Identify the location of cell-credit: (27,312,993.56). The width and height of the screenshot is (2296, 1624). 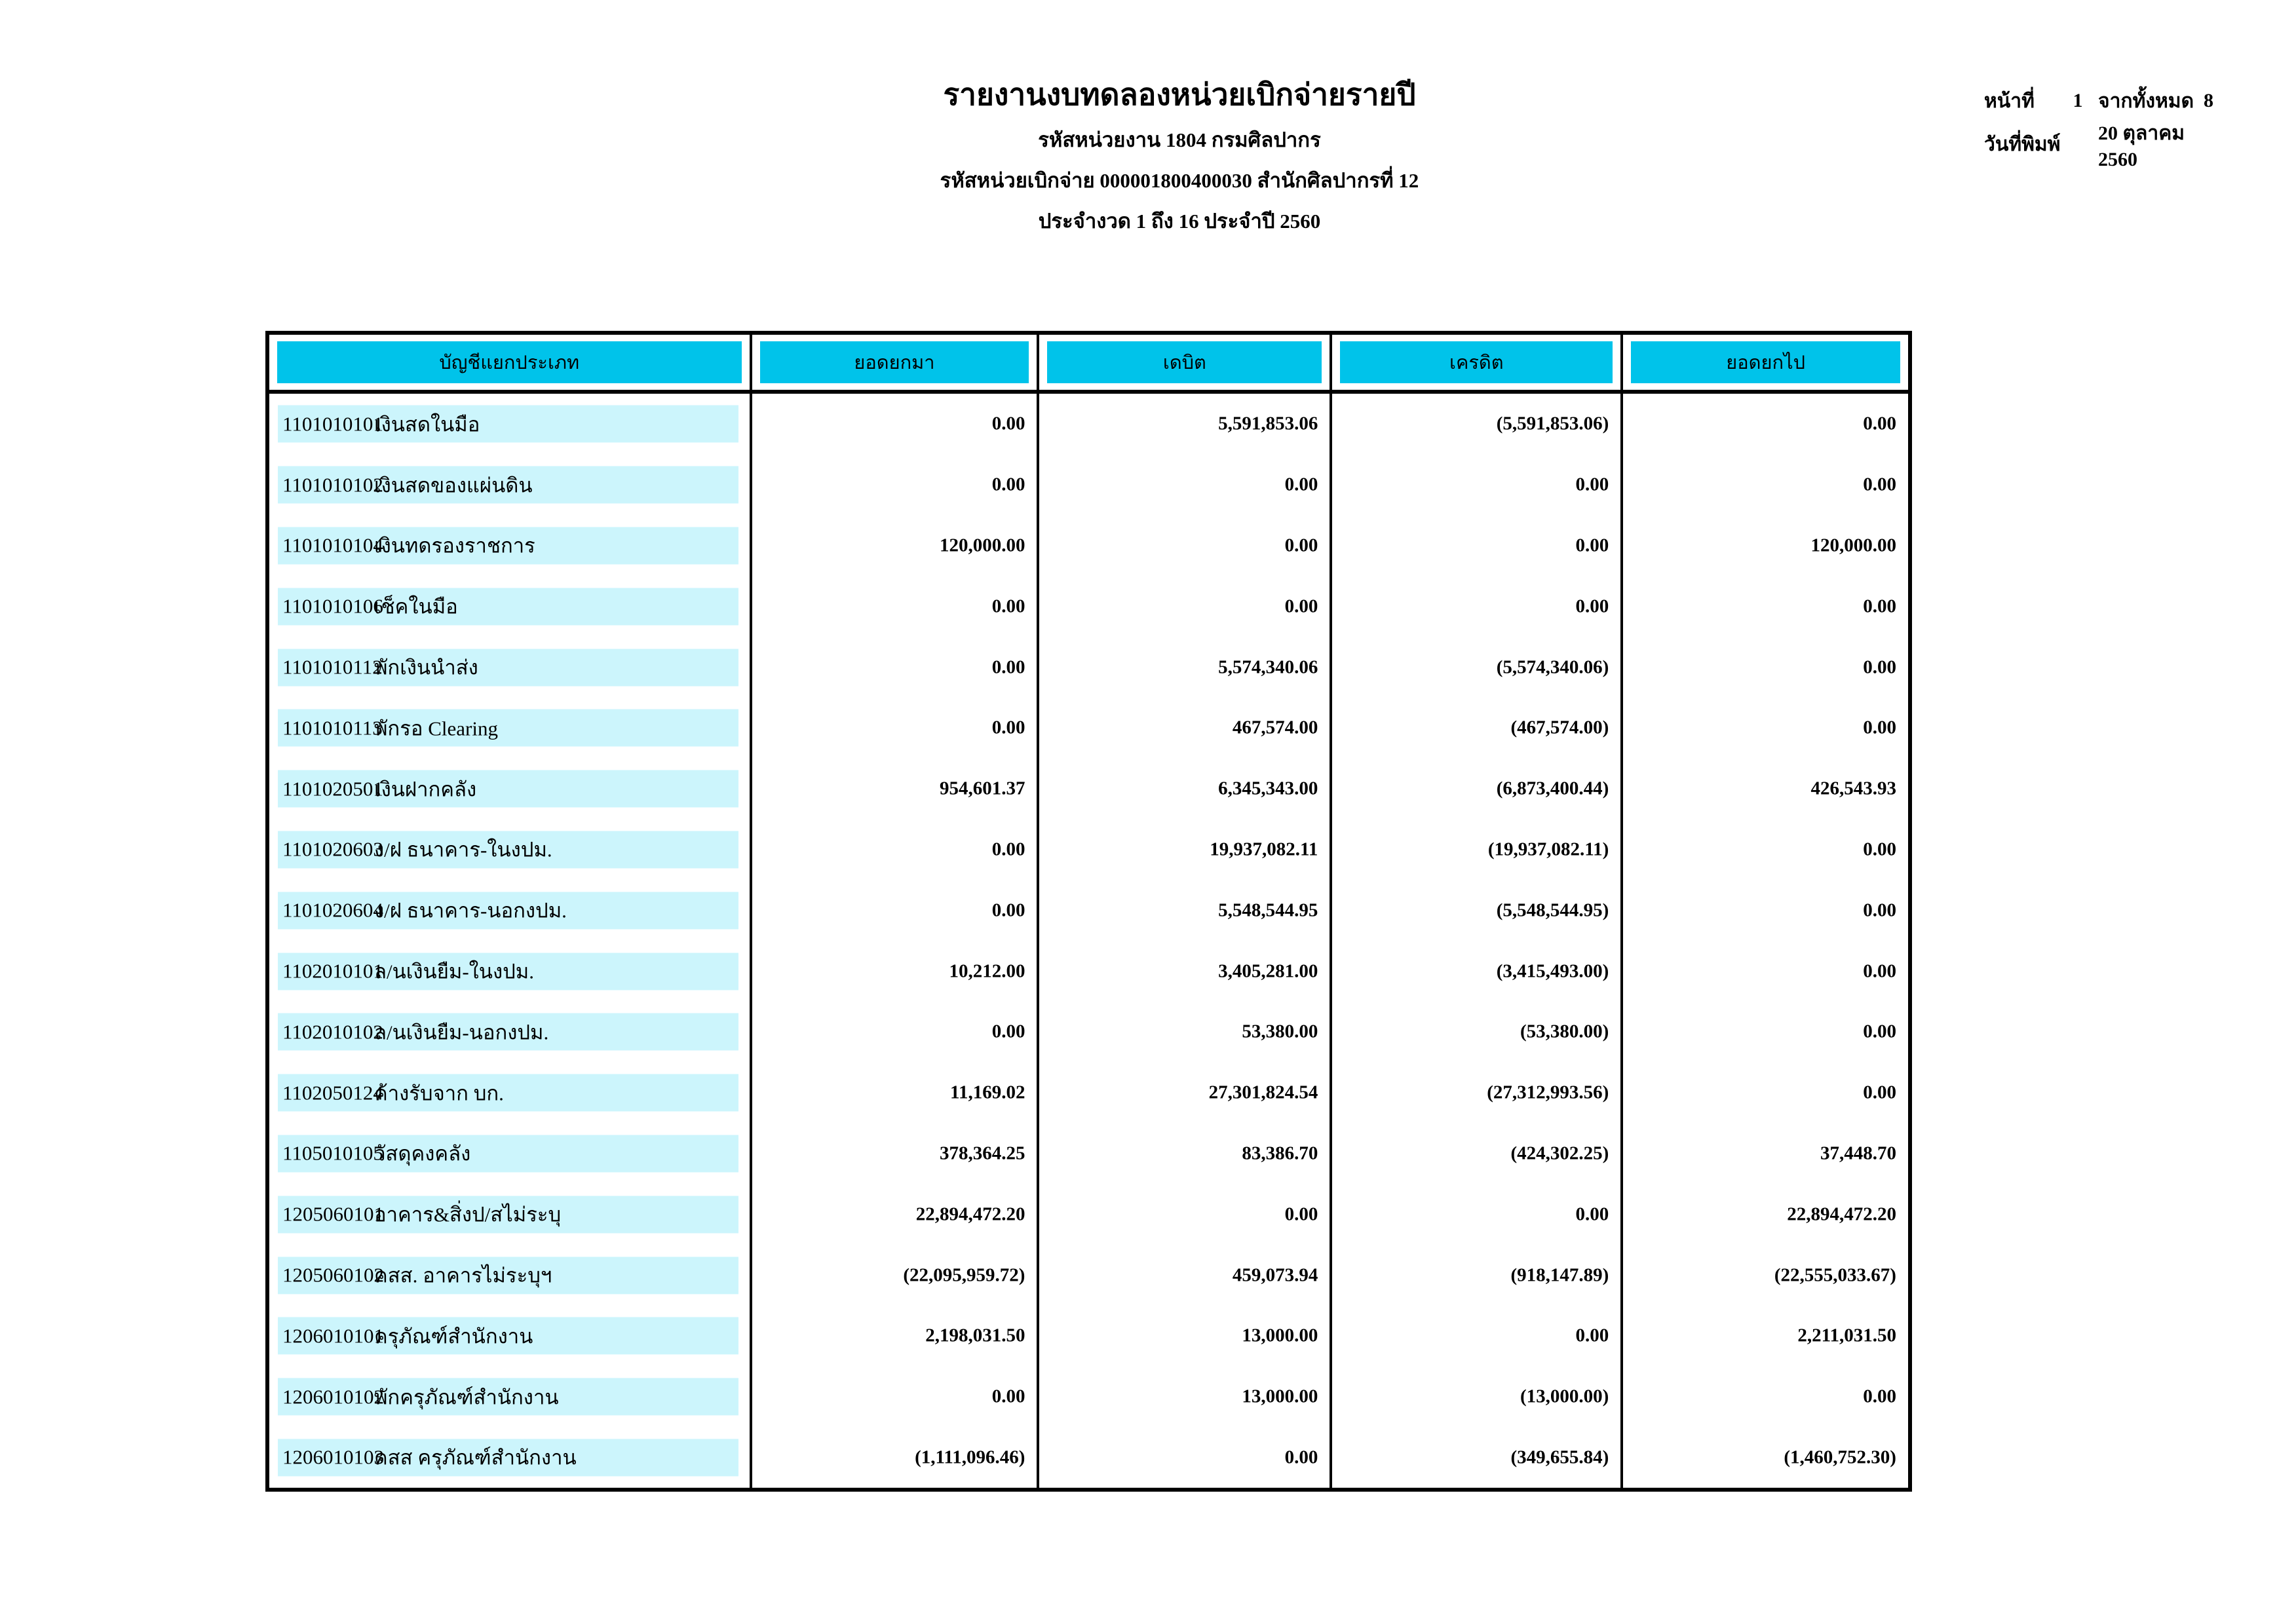
(1478, 1093).